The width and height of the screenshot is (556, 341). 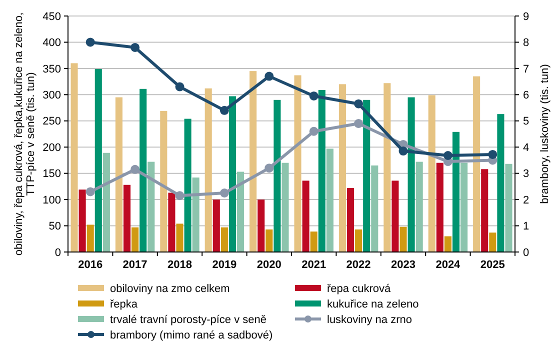 What do you see at coordinates (180, 265) in the screenshot?
I see `x-tick-label: 2018` at bounding box center [180, 265].